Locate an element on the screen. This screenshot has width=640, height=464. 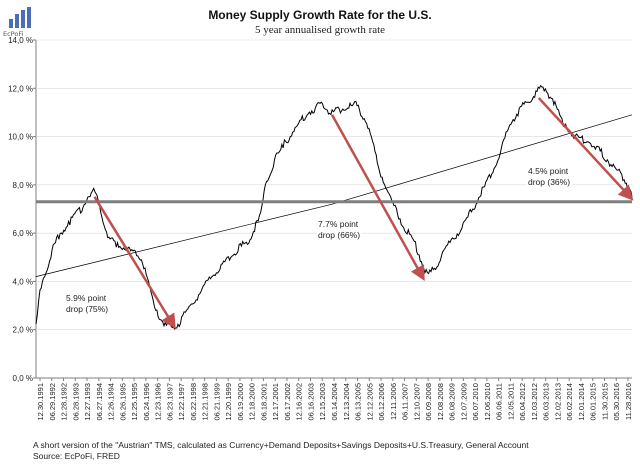
y-tick-label: 12,0 % is located at coordinates (20, 88).